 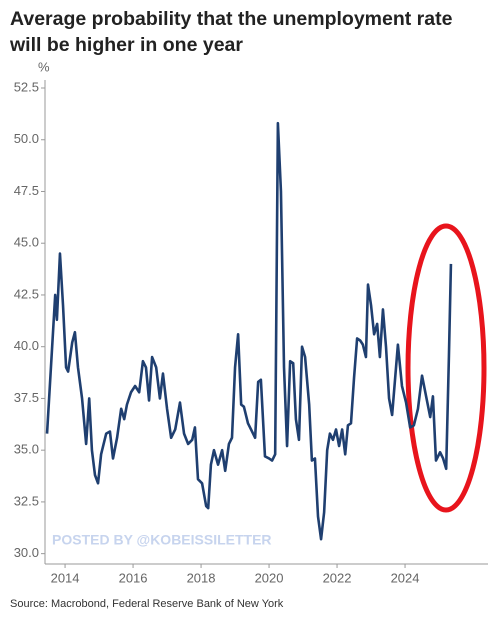 I want to click on y-tick-label: 52.5, so click(x=26, y=86).